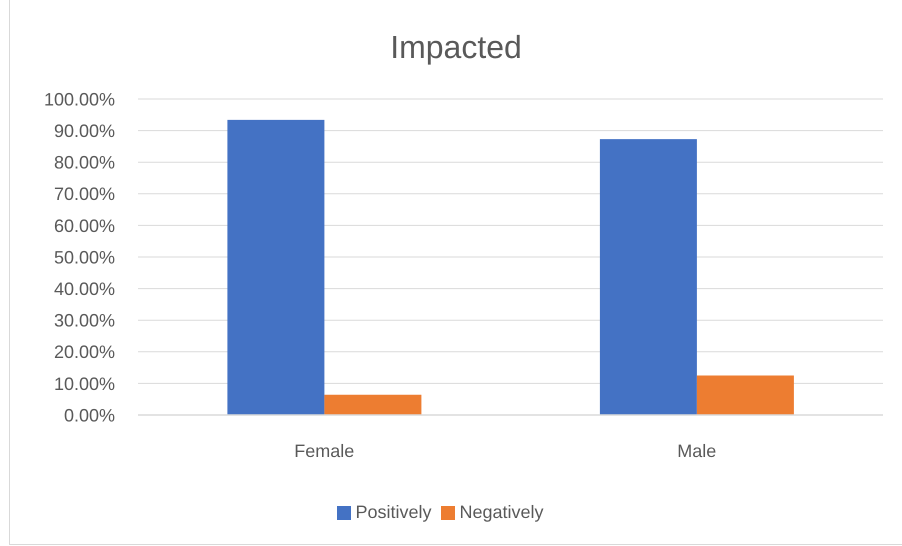  What do you see at coordinates (84, 194) in the screenshot?
I see `y-tick-label: 70.00%` at bounding box center [84, 194].